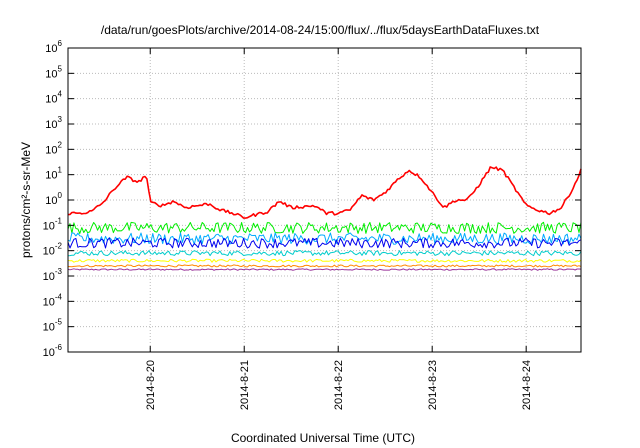 The width and height of the screenshot is (640, 448). Describe the element at coordinates (53, 47) in the screenshot. I see `y-tick-label: 10⁶` at that location.